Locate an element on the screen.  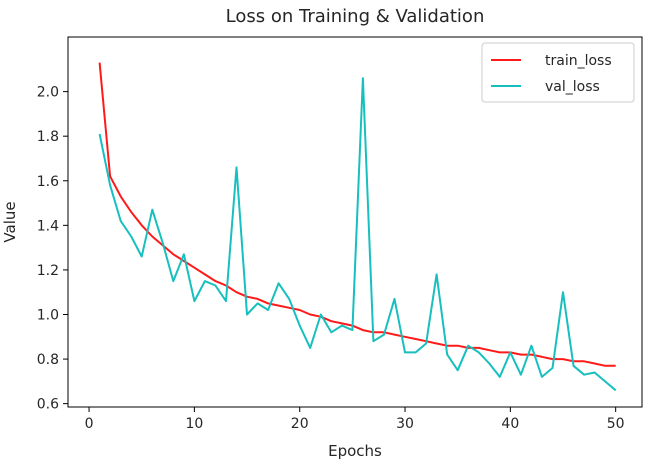
y-tick-label: 0.6 is located at coordinates (48, 405).